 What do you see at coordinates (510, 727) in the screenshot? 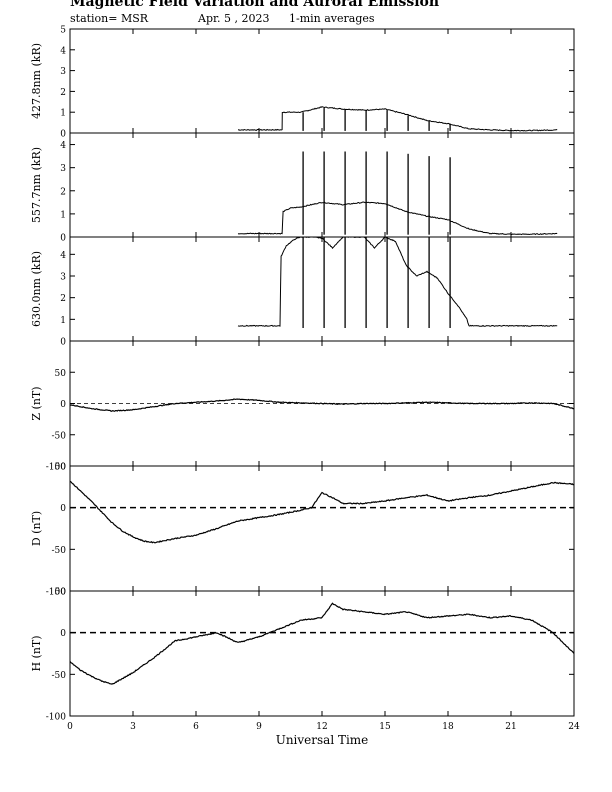
I see `x-tick-label: 21` at bounding box center [510, 727].